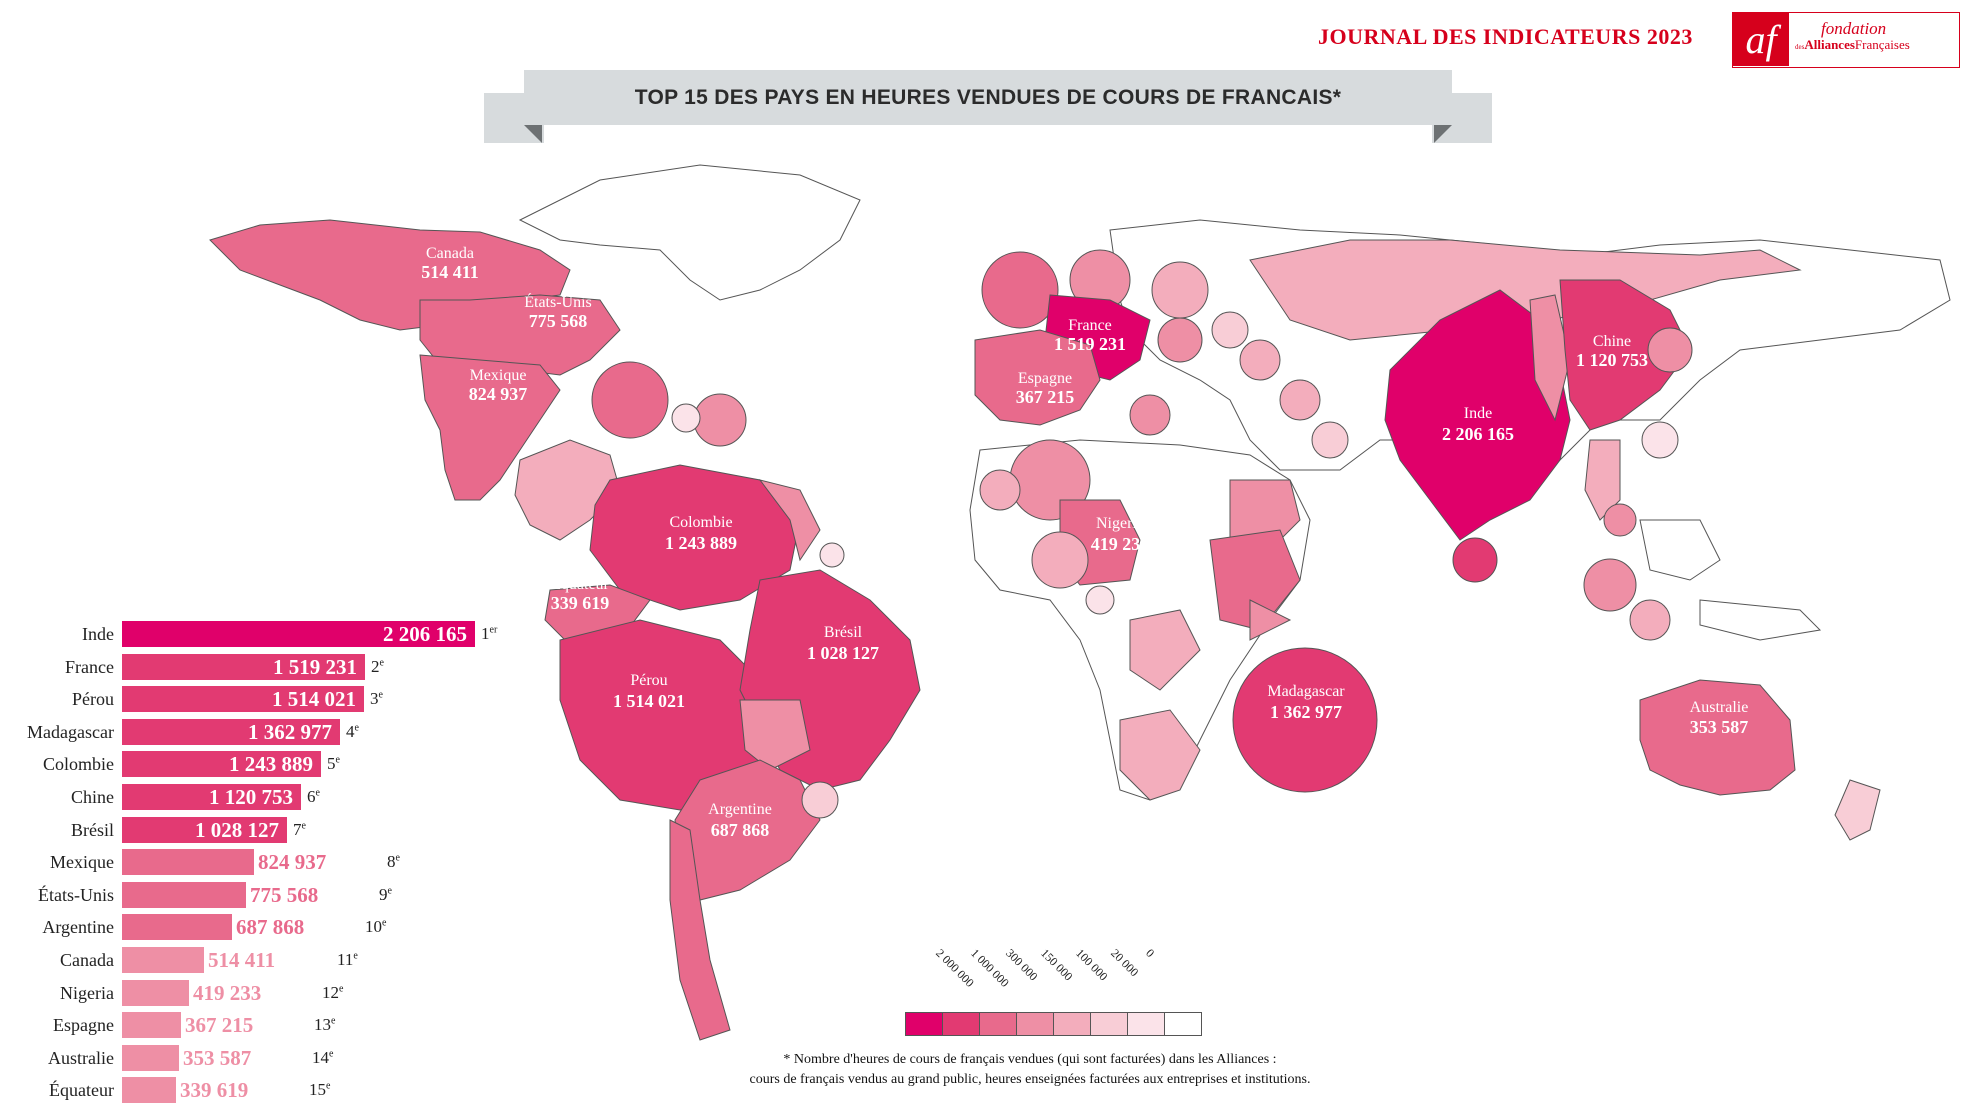 This screenshot has width=1966, height=1107. I want to click on map-label-value: 687 868, so click(740, 830).